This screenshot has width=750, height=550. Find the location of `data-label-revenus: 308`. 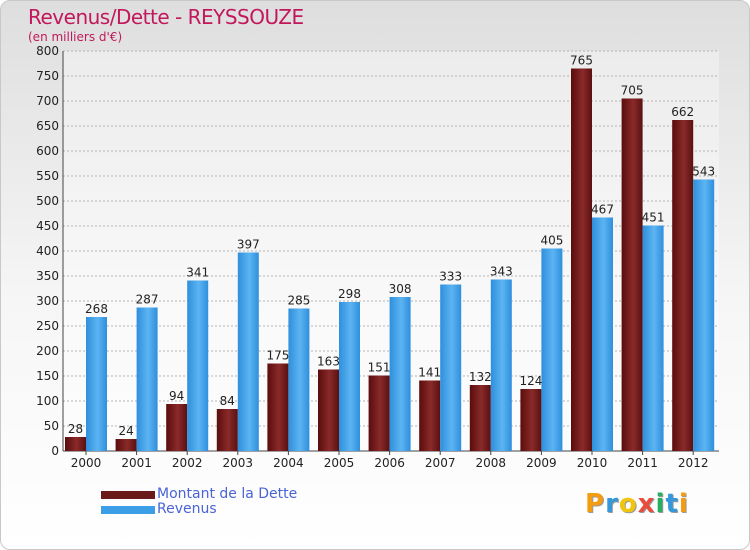

data-label-revenus: 308 is located at coordinates (400, 289).